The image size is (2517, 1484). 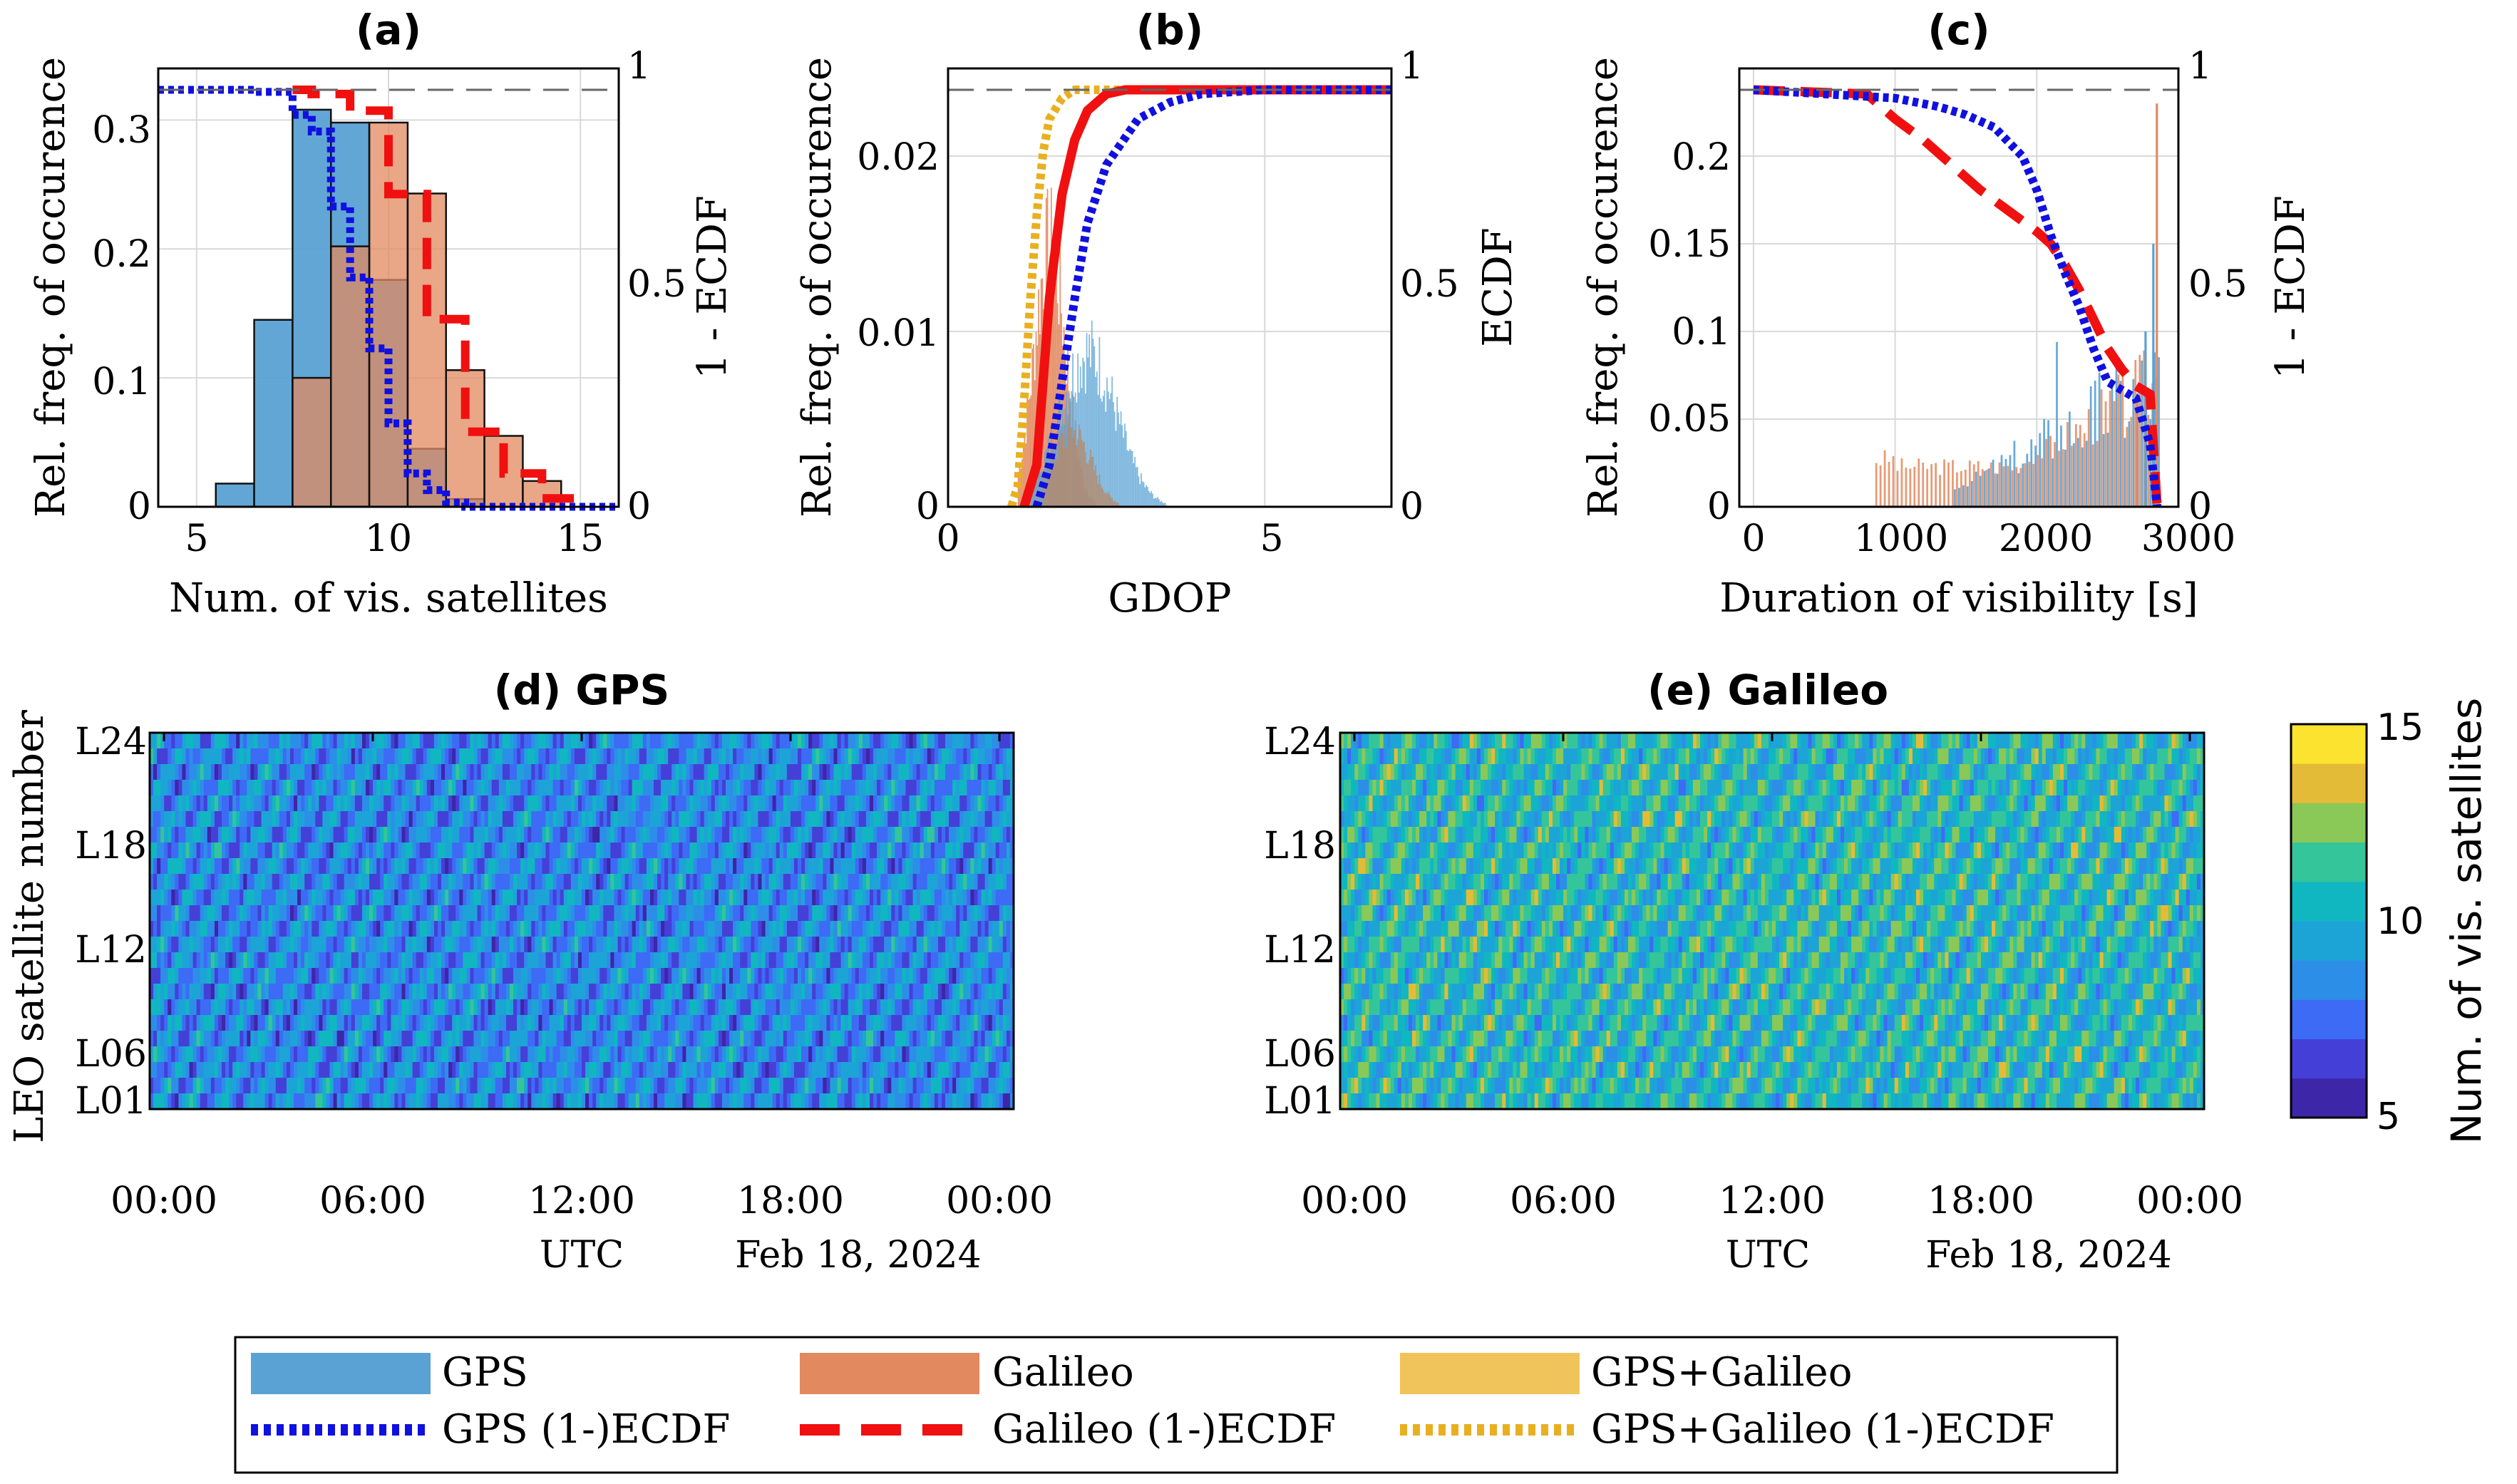 I want to click on panel-c-bar-gps, so click(x=2103, y=470).